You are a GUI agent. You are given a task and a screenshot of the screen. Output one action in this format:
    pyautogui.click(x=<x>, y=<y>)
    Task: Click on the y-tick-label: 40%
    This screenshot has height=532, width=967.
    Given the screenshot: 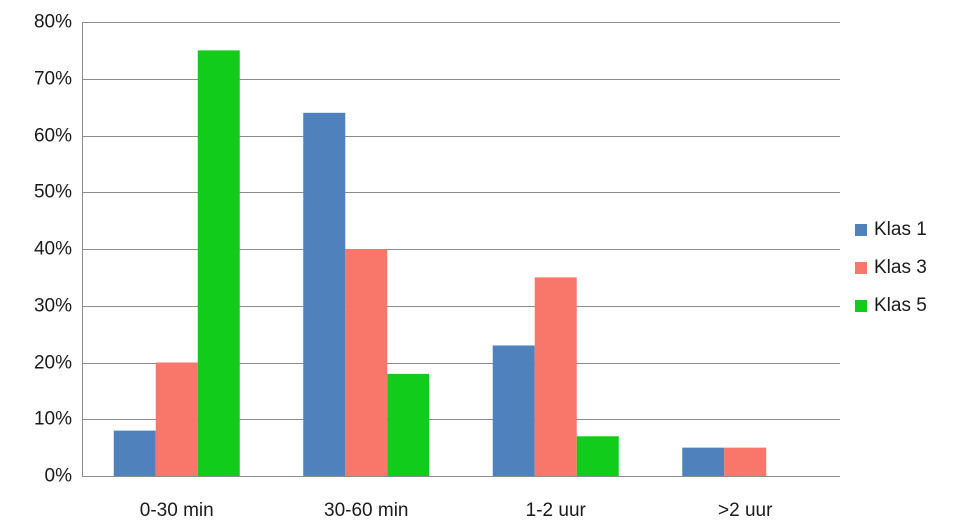 What is the action you would take?
    pyautogui.click(x=53, y=249)
    